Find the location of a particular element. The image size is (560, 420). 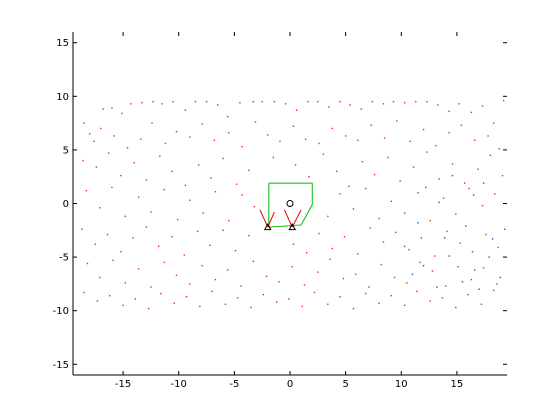

y-tick-label: -10 is located at coordinates (61, 311).